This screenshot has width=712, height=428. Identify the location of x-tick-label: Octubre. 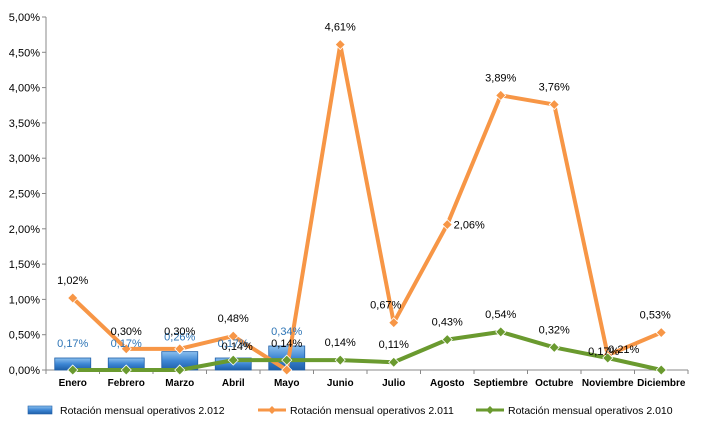
(554, 383).